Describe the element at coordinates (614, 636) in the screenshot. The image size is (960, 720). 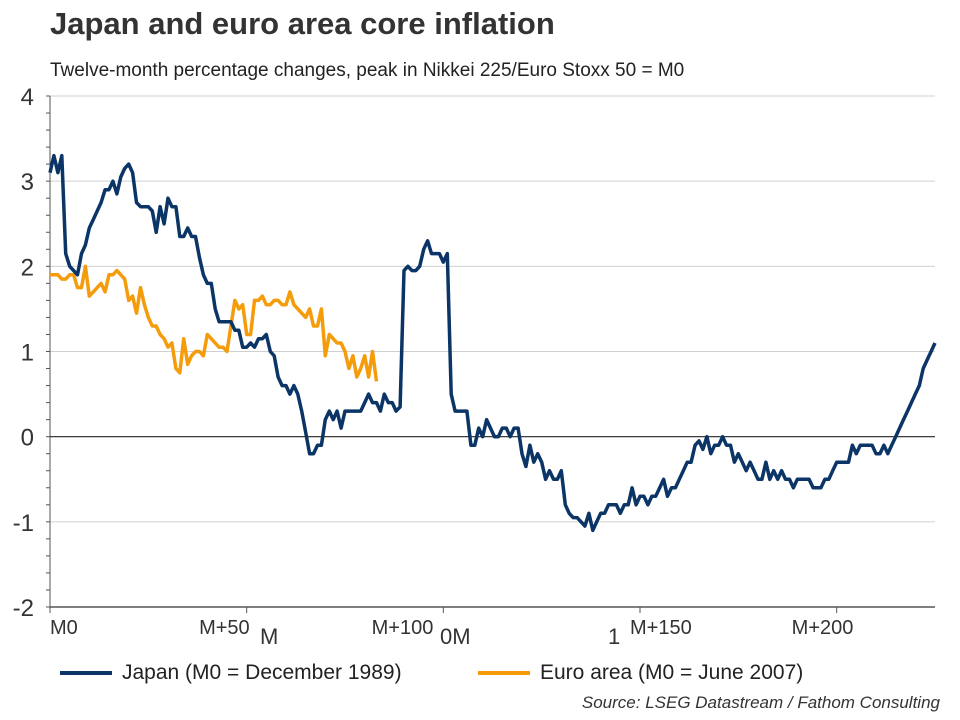
I see `x-tick-label-artifact: 1` at that location.